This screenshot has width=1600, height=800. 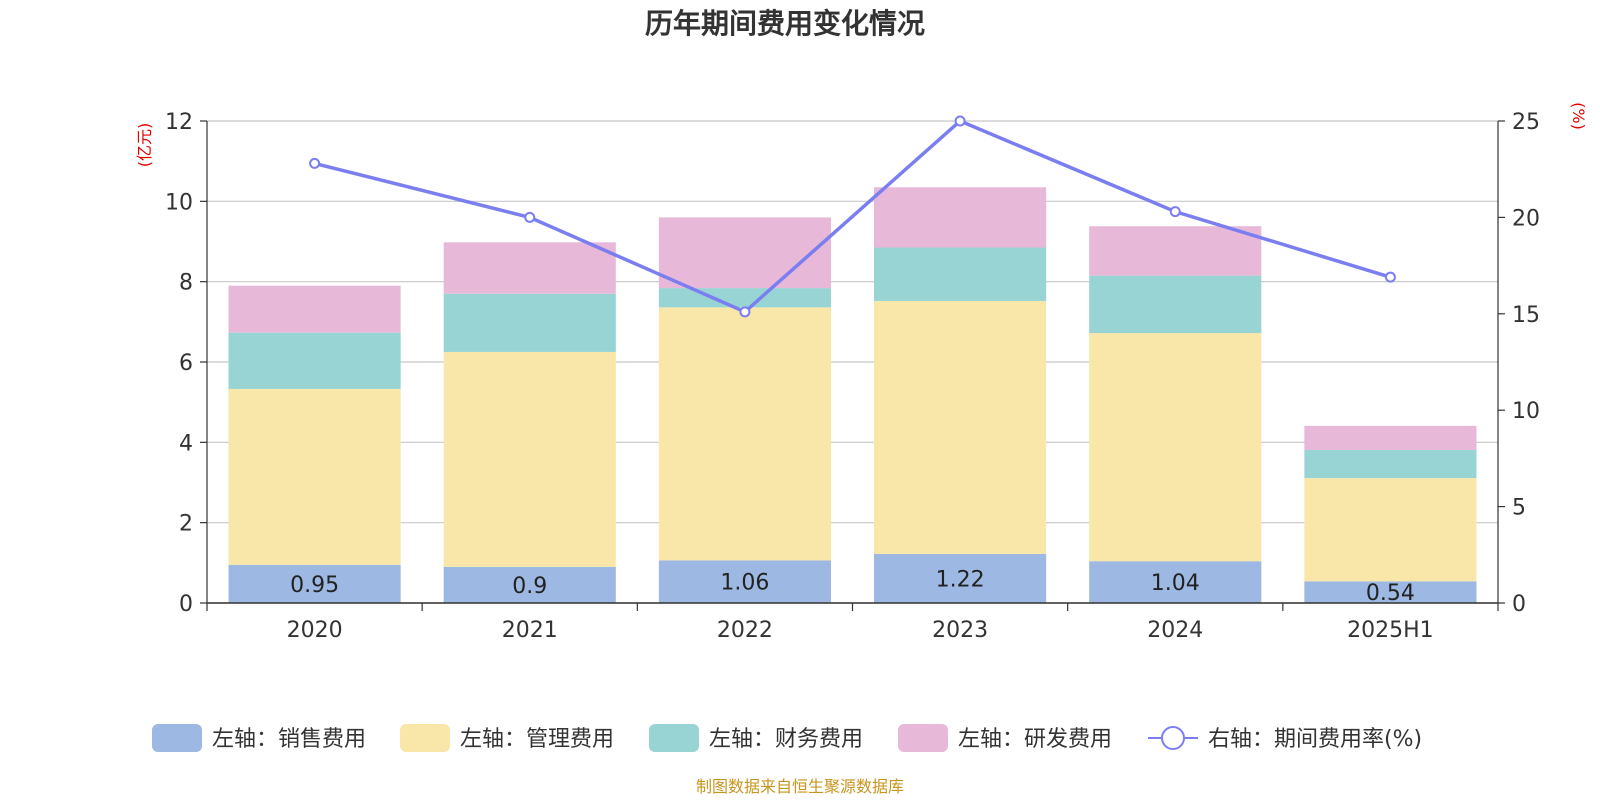 I want to click on right-axis-unit: (%), so click(x=1578, y=116).